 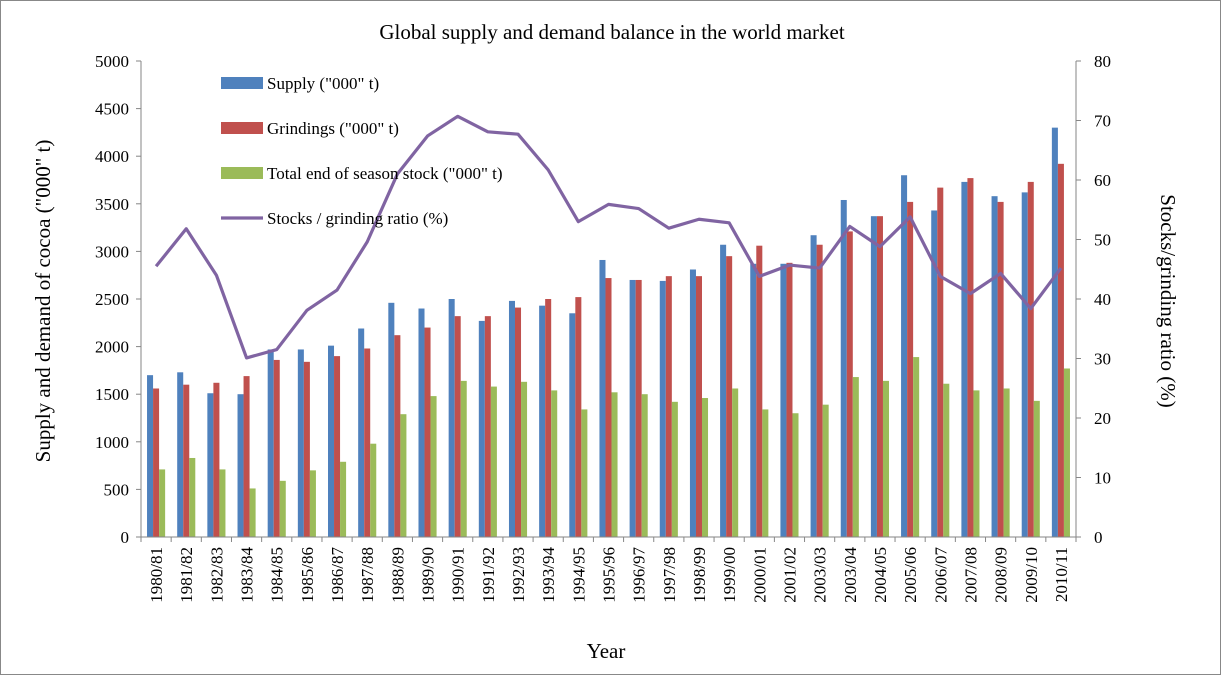 I want to click on x-tick-label: 1993/94, so click(x=548, y=575).